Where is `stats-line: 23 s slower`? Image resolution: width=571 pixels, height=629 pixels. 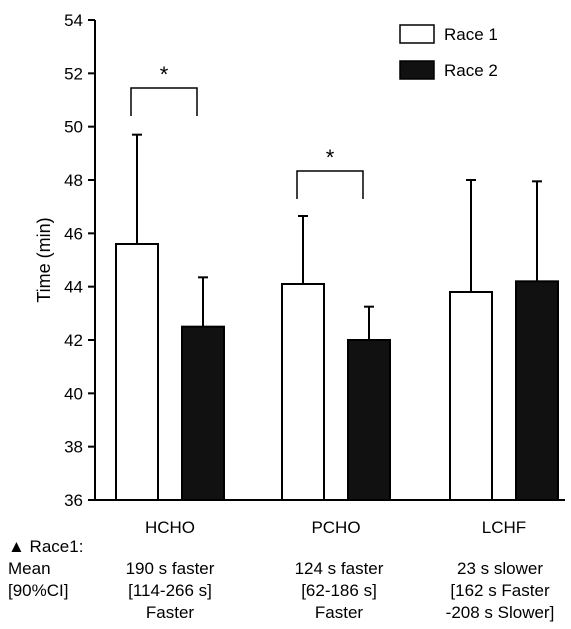 stats-line: 23 s slower is located at coordinates (500, 568).